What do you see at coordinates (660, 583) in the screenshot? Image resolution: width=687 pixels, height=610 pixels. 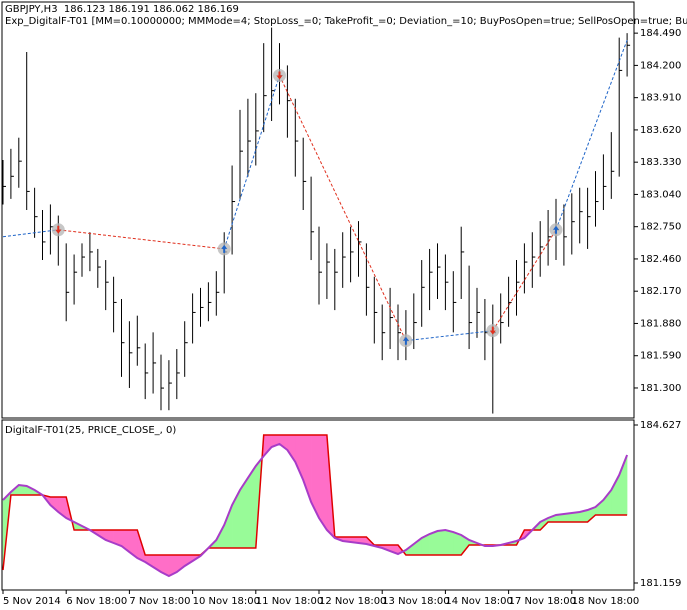 I see `y-tick-label: 181.159` at bounding box center [660, 583].